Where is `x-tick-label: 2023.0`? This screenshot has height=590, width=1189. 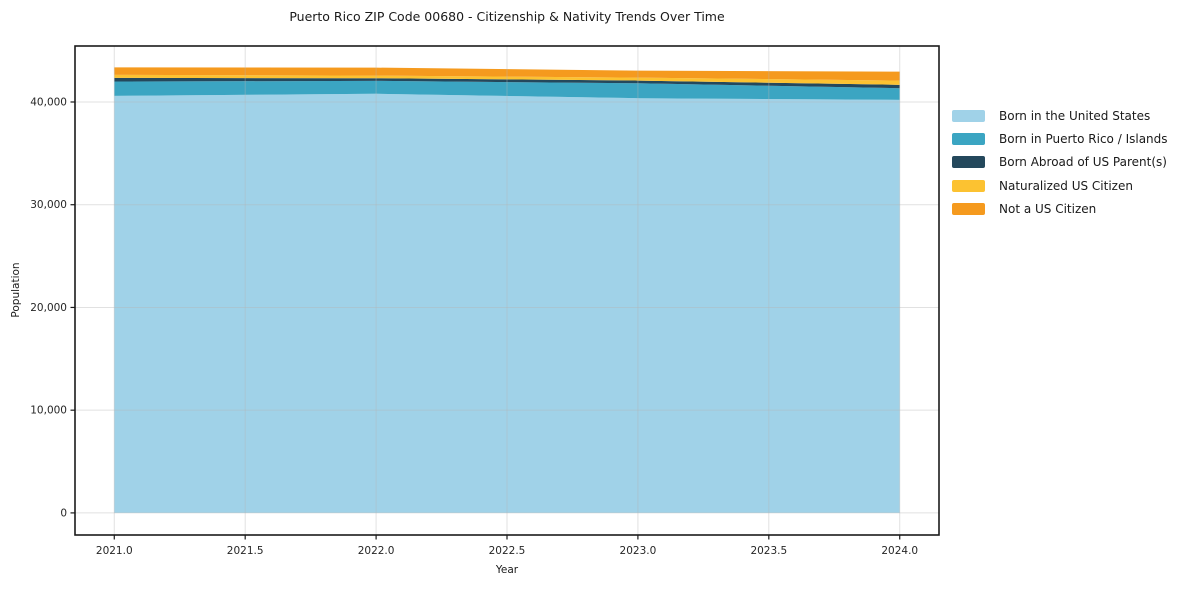
x-tick-label: 2023.0 is located at coordinates (638, 551).